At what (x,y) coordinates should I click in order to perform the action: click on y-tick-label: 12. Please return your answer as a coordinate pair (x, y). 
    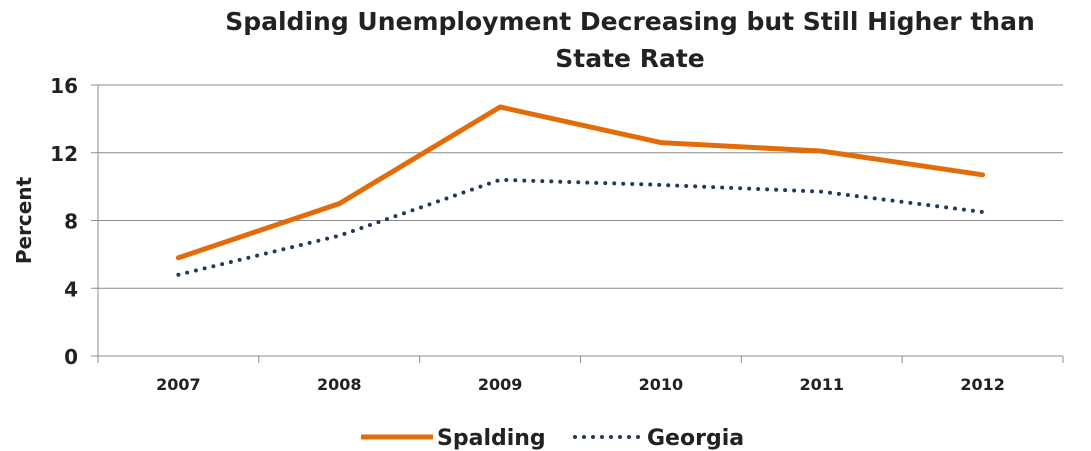
    Looking at the image, I should click on (64, 154).